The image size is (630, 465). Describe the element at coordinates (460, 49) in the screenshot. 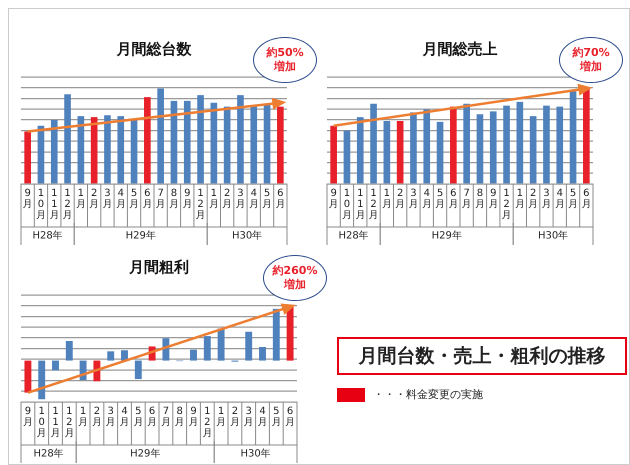

I see `chart-title: 月間総売上` at that location.